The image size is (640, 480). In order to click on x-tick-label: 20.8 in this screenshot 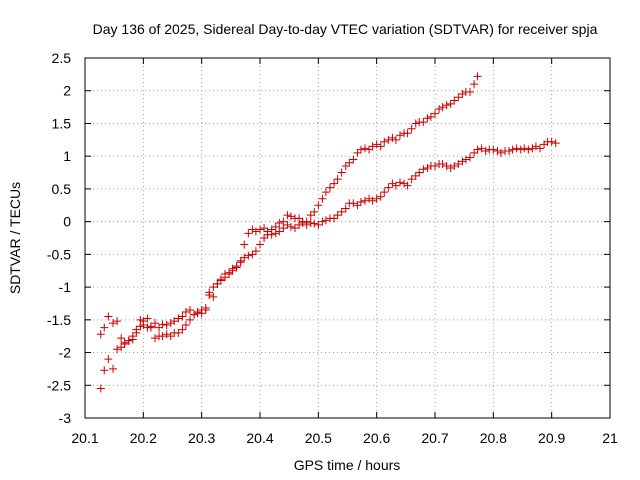, I will do `click(493, 438)`.